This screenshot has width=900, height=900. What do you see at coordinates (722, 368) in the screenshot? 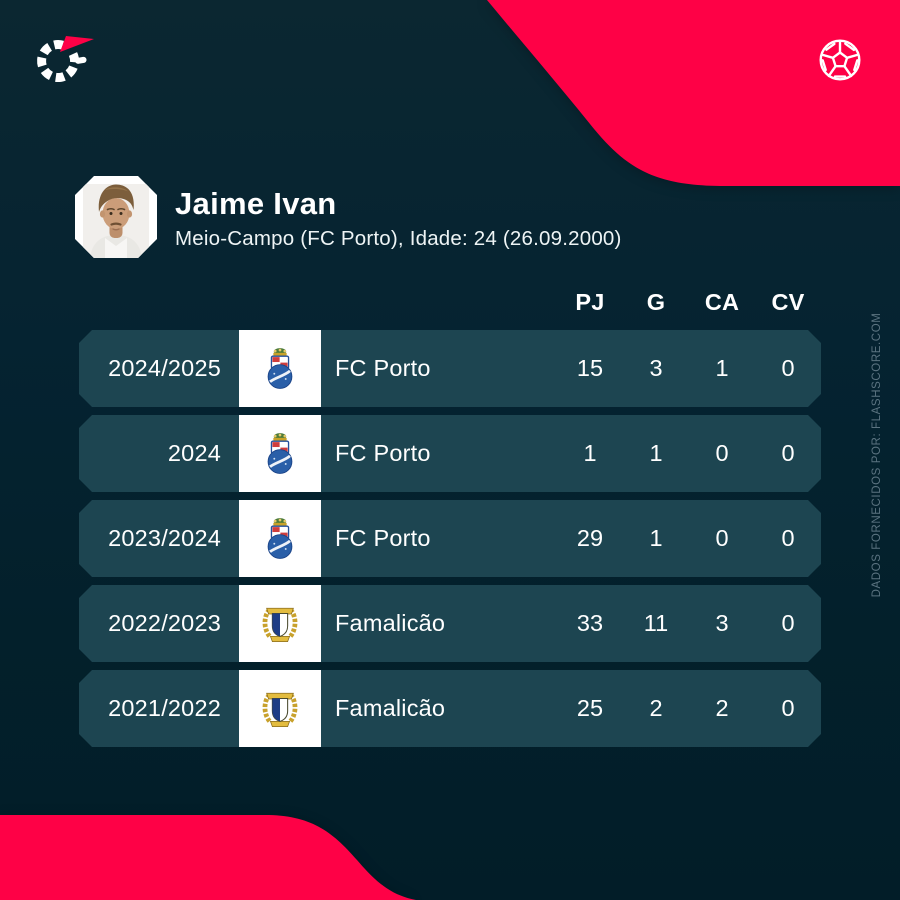
I see `stat-ca: 1` at bounding box center [722, 368].